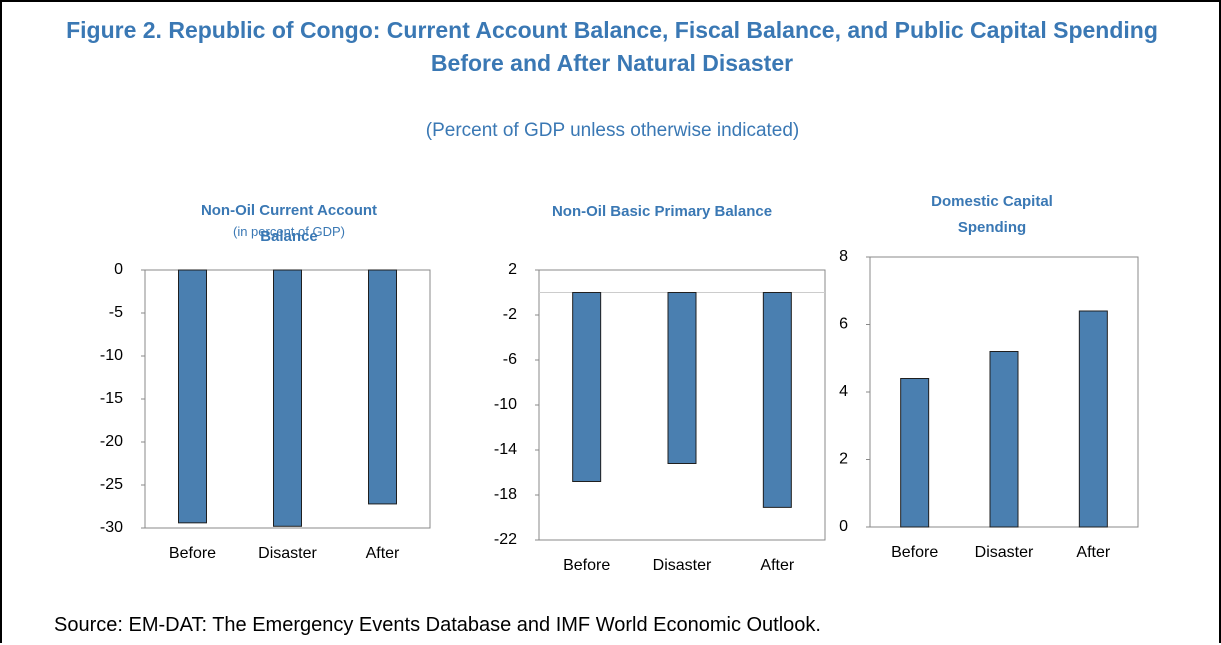  I want to click on y-tick-label: 8, so click(843, 256).